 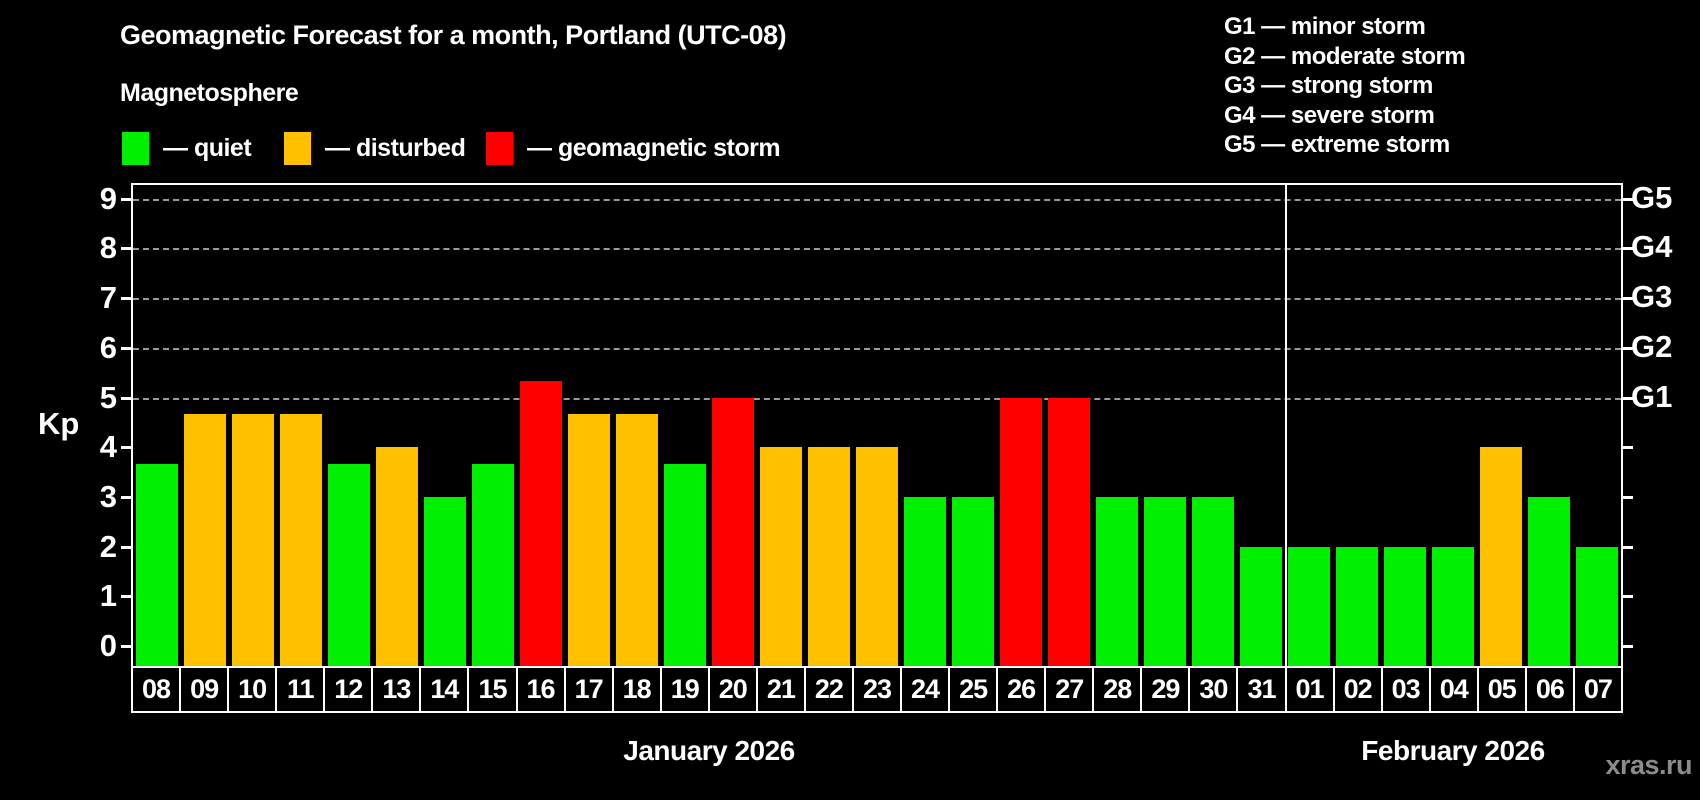 What do you see at coordinates (877, 299) in the screenshot?
I see `gridline-kp7` at bounding box center [877, 299].